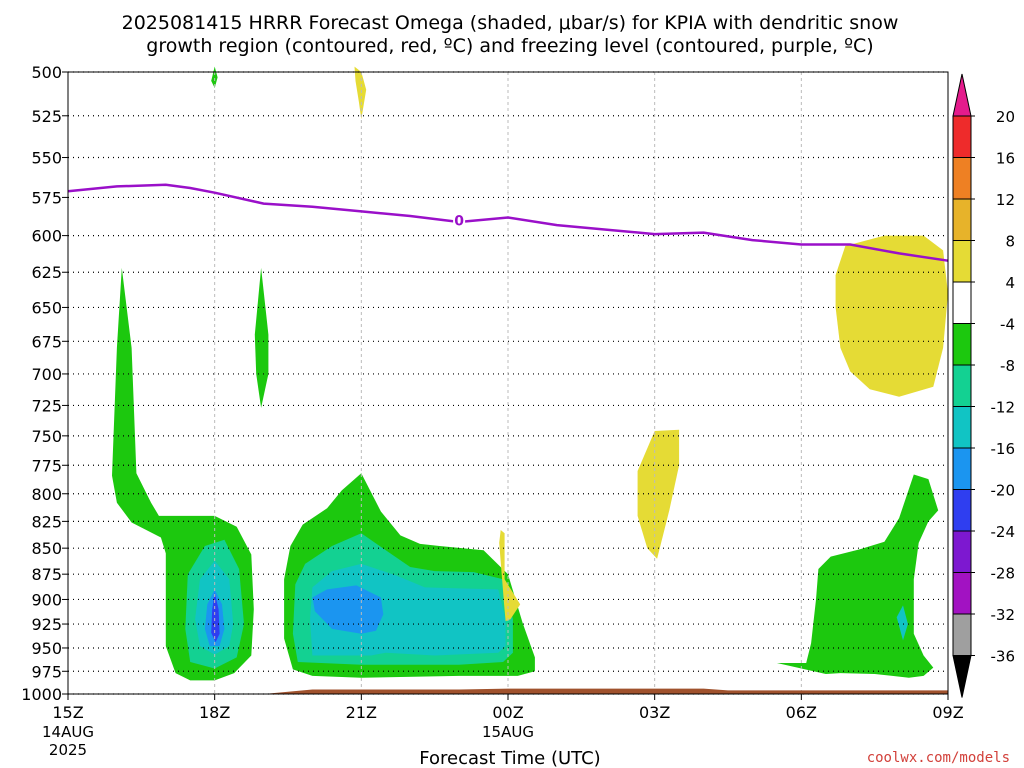 This screenshot has width=1024, height=768. Describe the element at coordinates (1003, 615) in the screenshot. I see `colorbar-label-12: -32` at that location.